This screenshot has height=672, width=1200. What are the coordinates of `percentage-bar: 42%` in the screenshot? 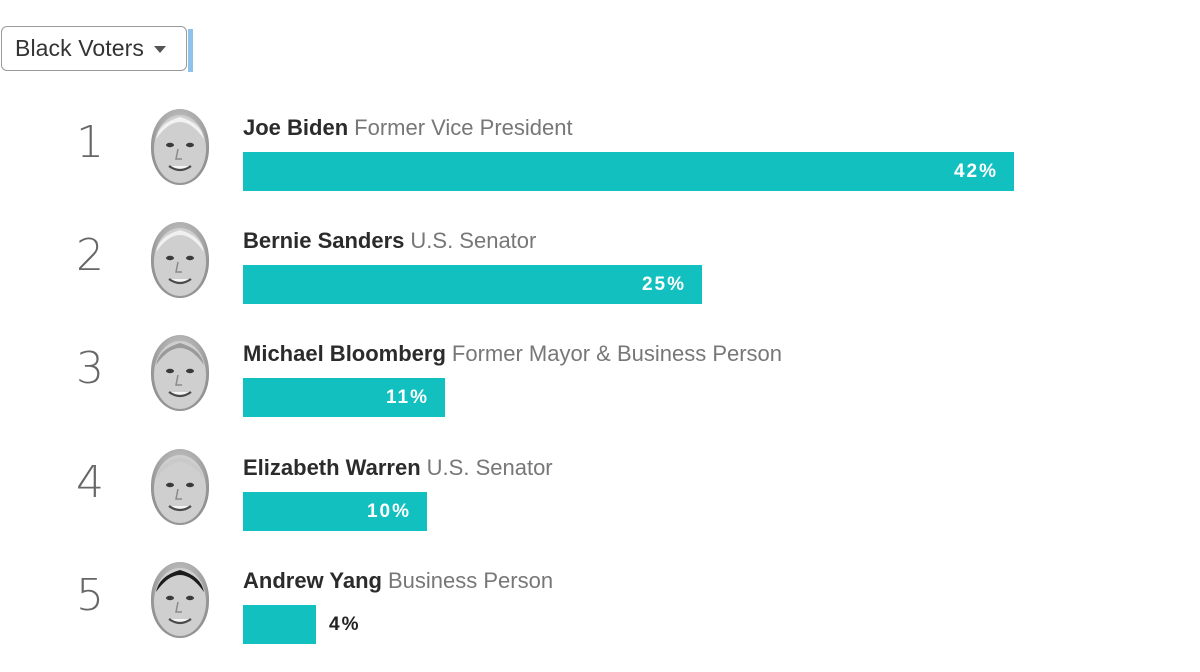 It's located at (628, 171).